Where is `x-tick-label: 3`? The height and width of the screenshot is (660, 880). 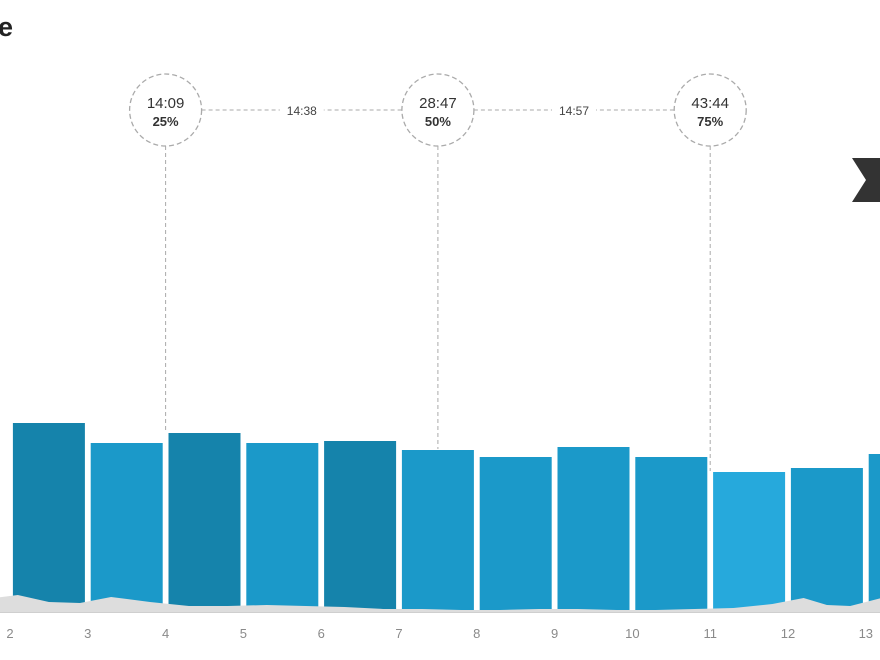 x-tick-label: 3 is located at coordinates (87, 633).